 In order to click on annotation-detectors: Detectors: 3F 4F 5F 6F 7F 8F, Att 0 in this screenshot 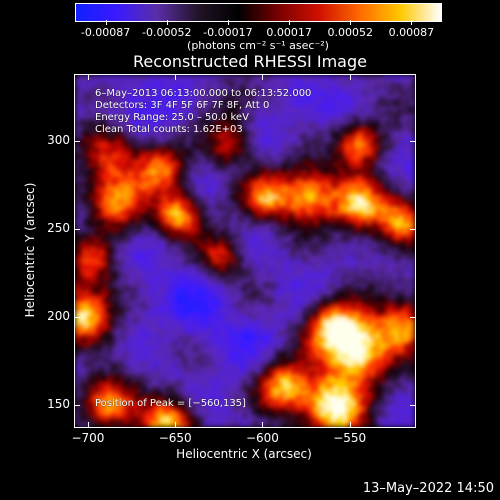, I will do `click(182, 105)`.